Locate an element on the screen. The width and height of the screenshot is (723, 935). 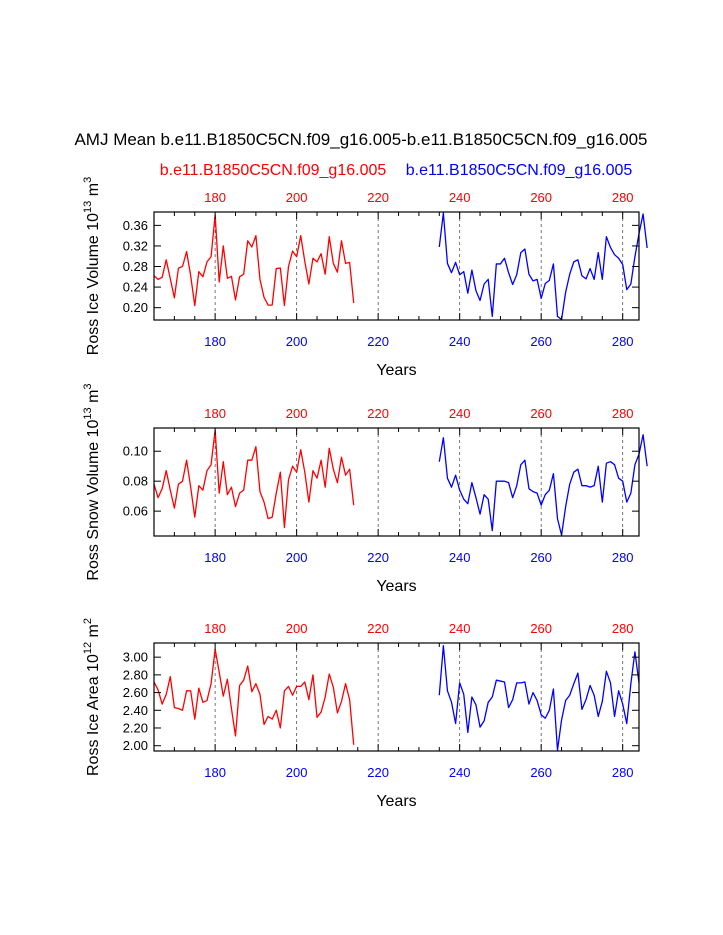
y-tick-label: 0.08 is located at coordinates (135, 481).